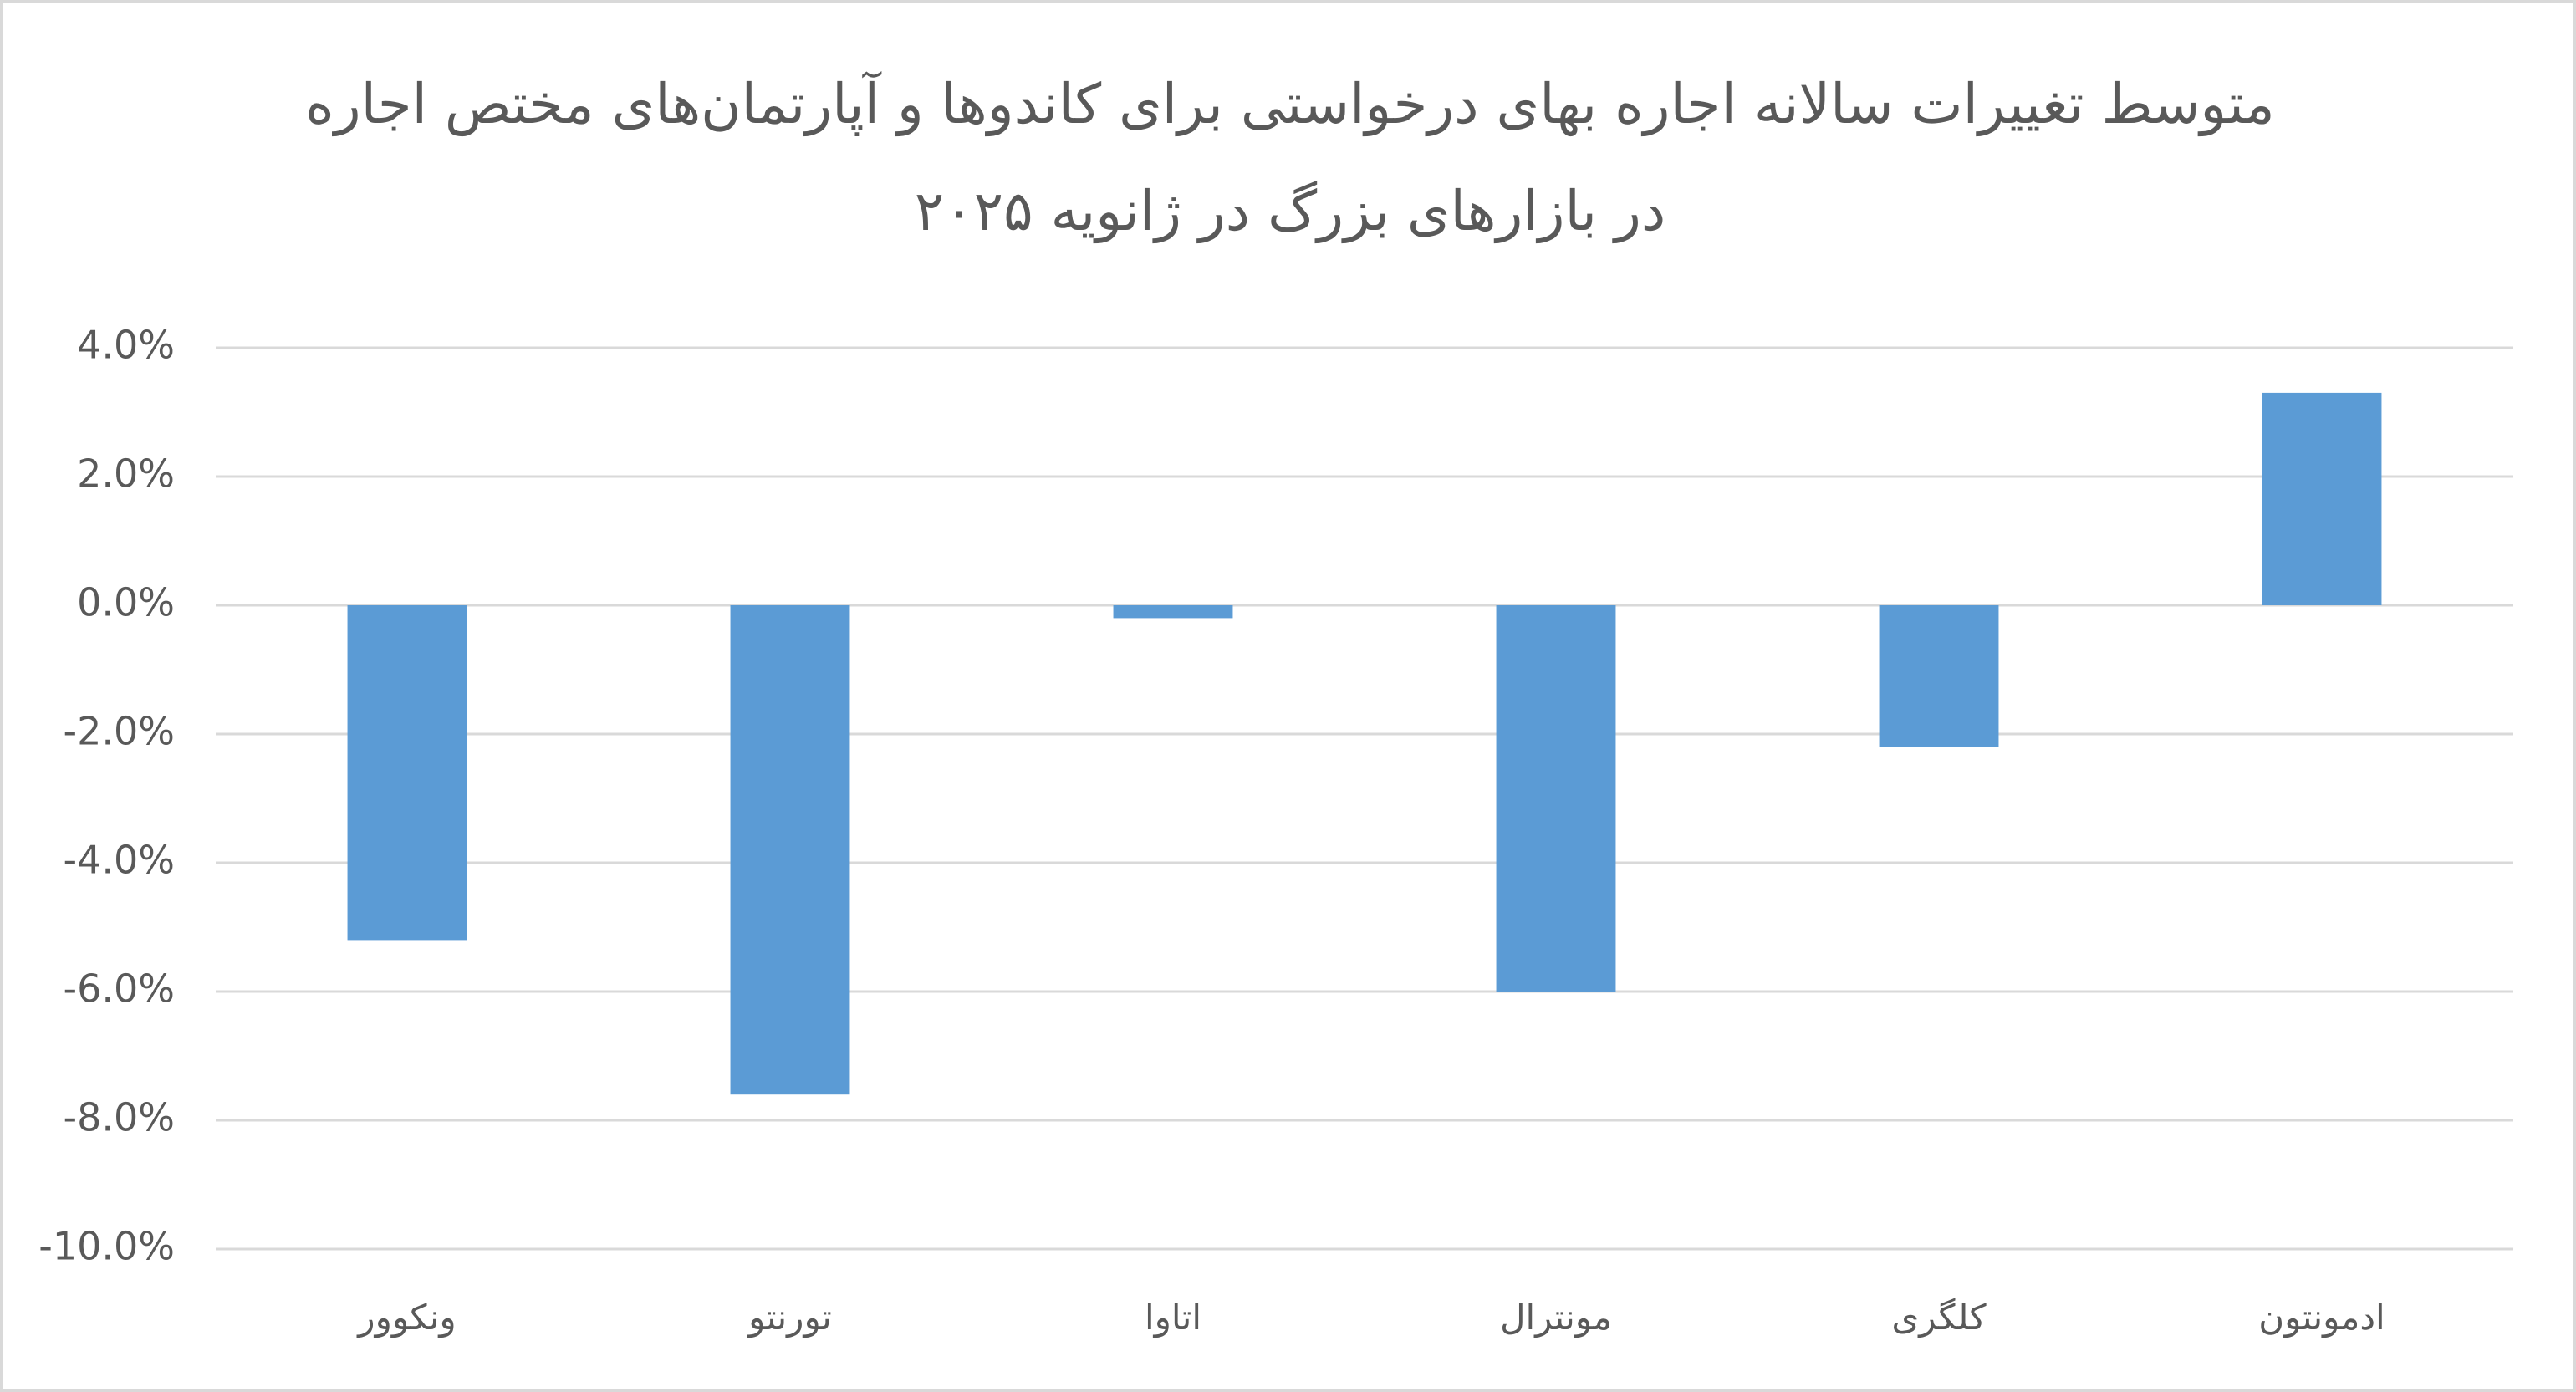  I want to click on x-tick-label: ادمونتون, so click(2321, 1317).